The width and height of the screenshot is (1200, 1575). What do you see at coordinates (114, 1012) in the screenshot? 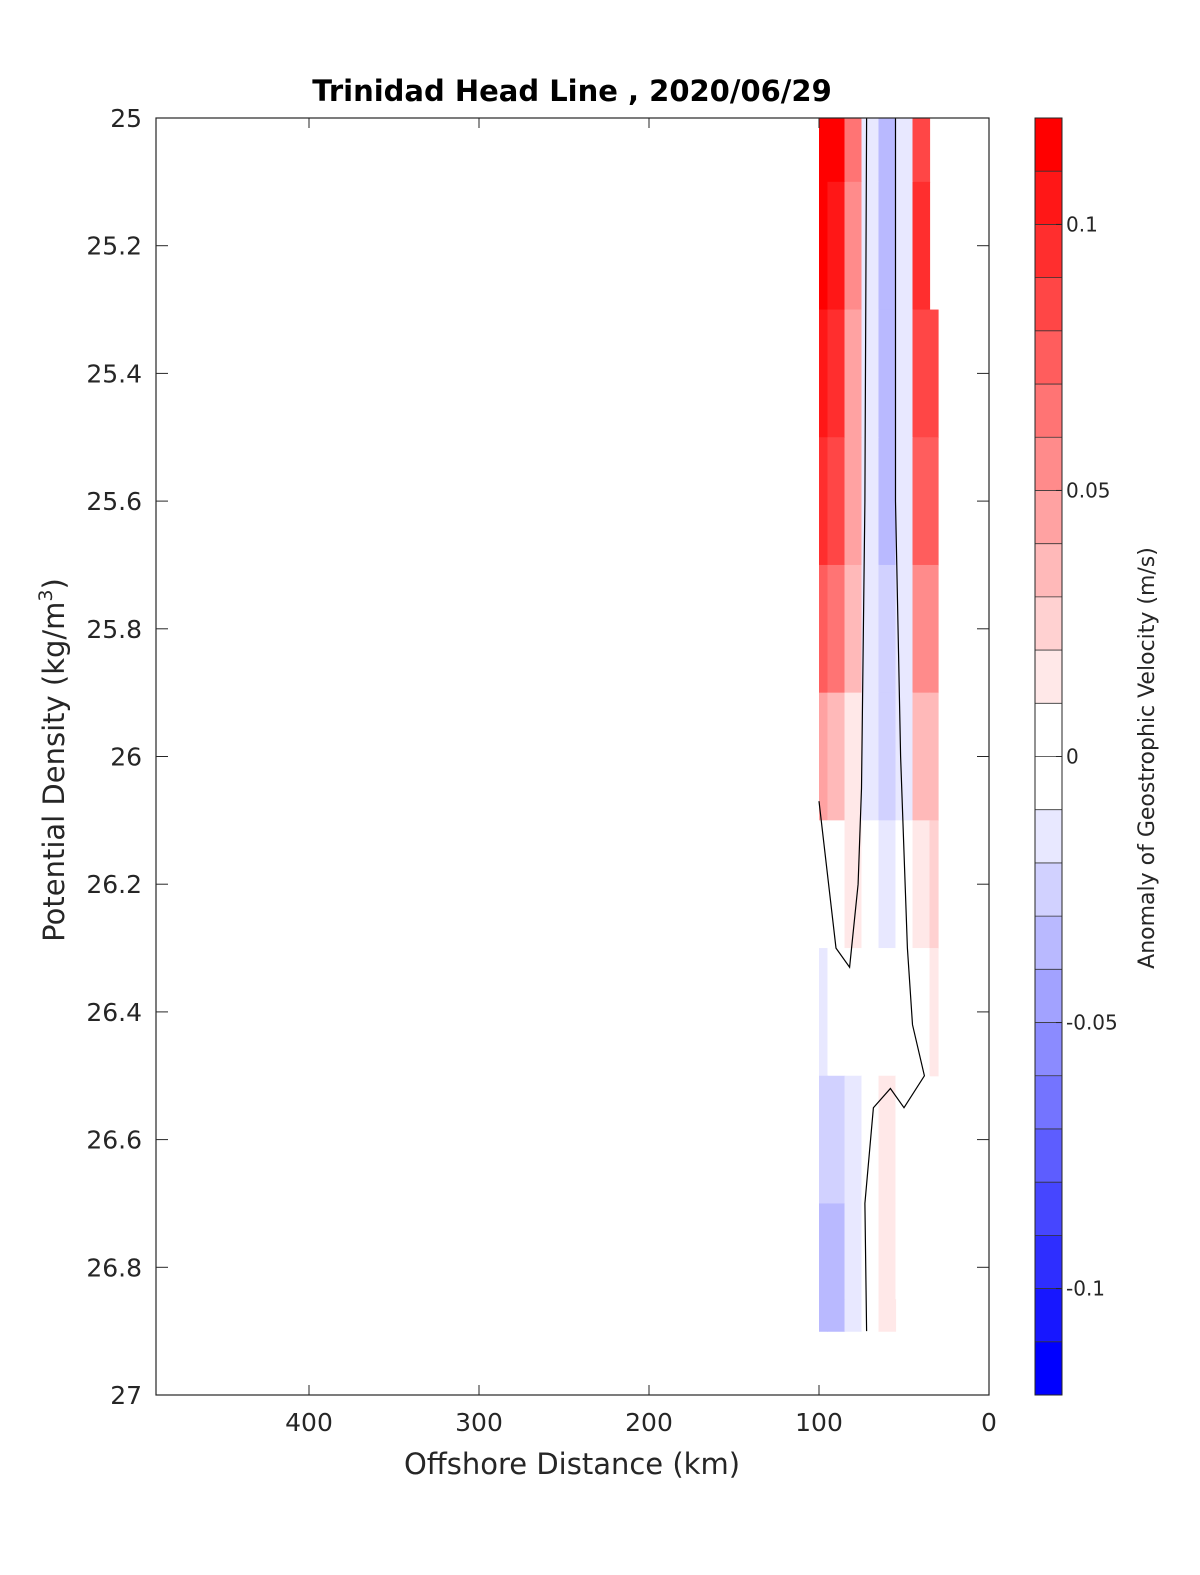
I see `y-tick-label: 26.4` at bounding box center [114, 1012].